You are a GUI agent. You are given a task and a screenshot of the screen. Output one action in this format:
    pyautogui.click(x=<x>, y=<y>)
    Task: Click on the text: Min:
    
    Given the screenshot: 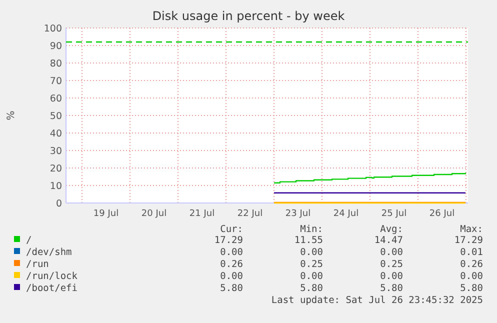 What is the action you would take?
    pyautogui.click(x=311, y=229)
    